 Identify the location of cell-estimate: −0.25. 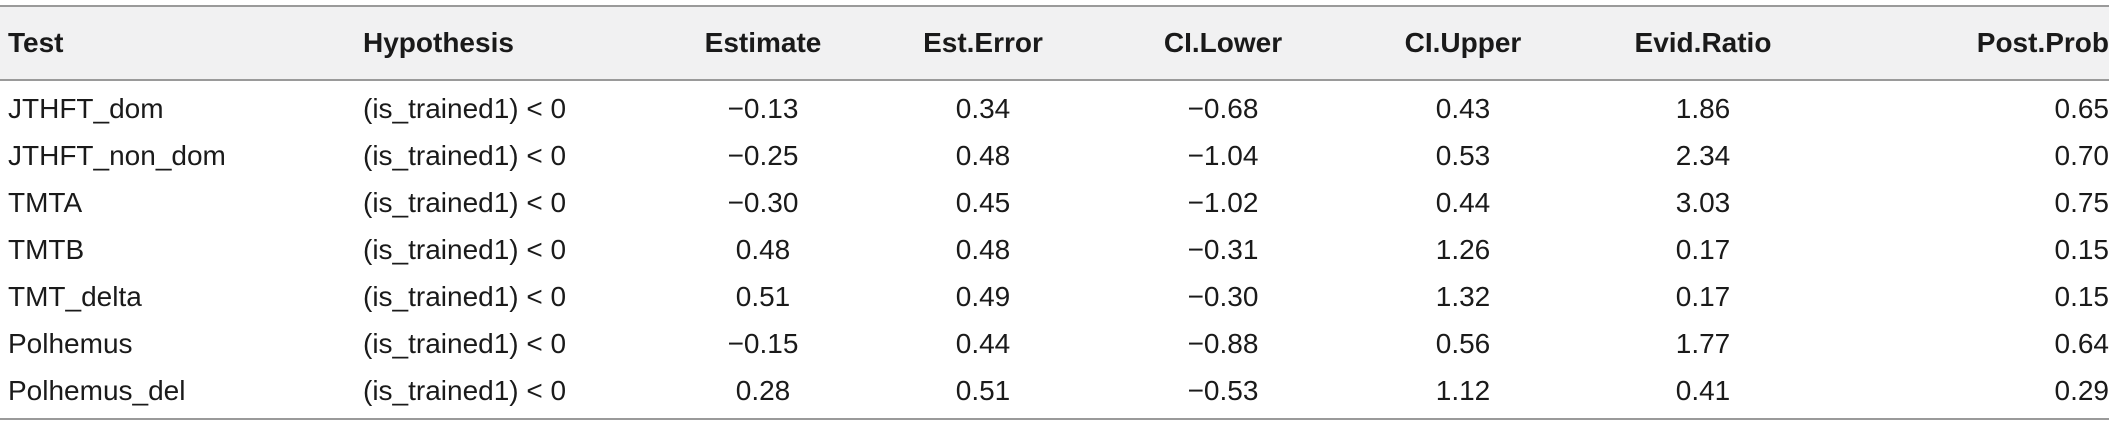
(763, 155).